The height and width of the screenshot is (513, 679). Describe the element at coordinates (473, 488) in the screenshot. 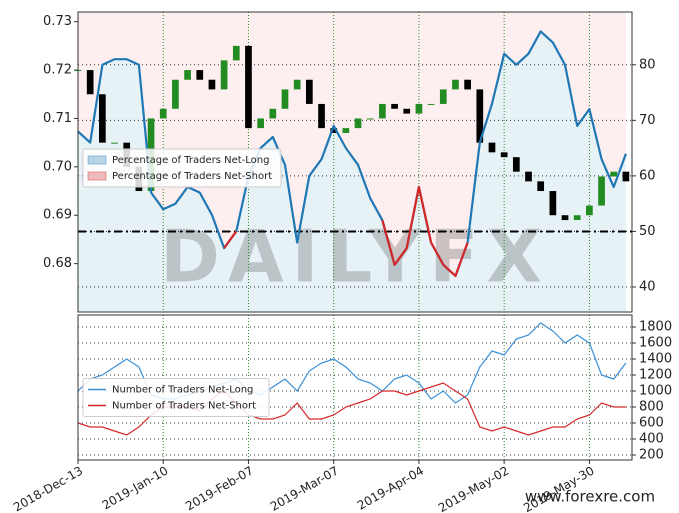

I see `x-tick-label: 2019-May-02` at that location.